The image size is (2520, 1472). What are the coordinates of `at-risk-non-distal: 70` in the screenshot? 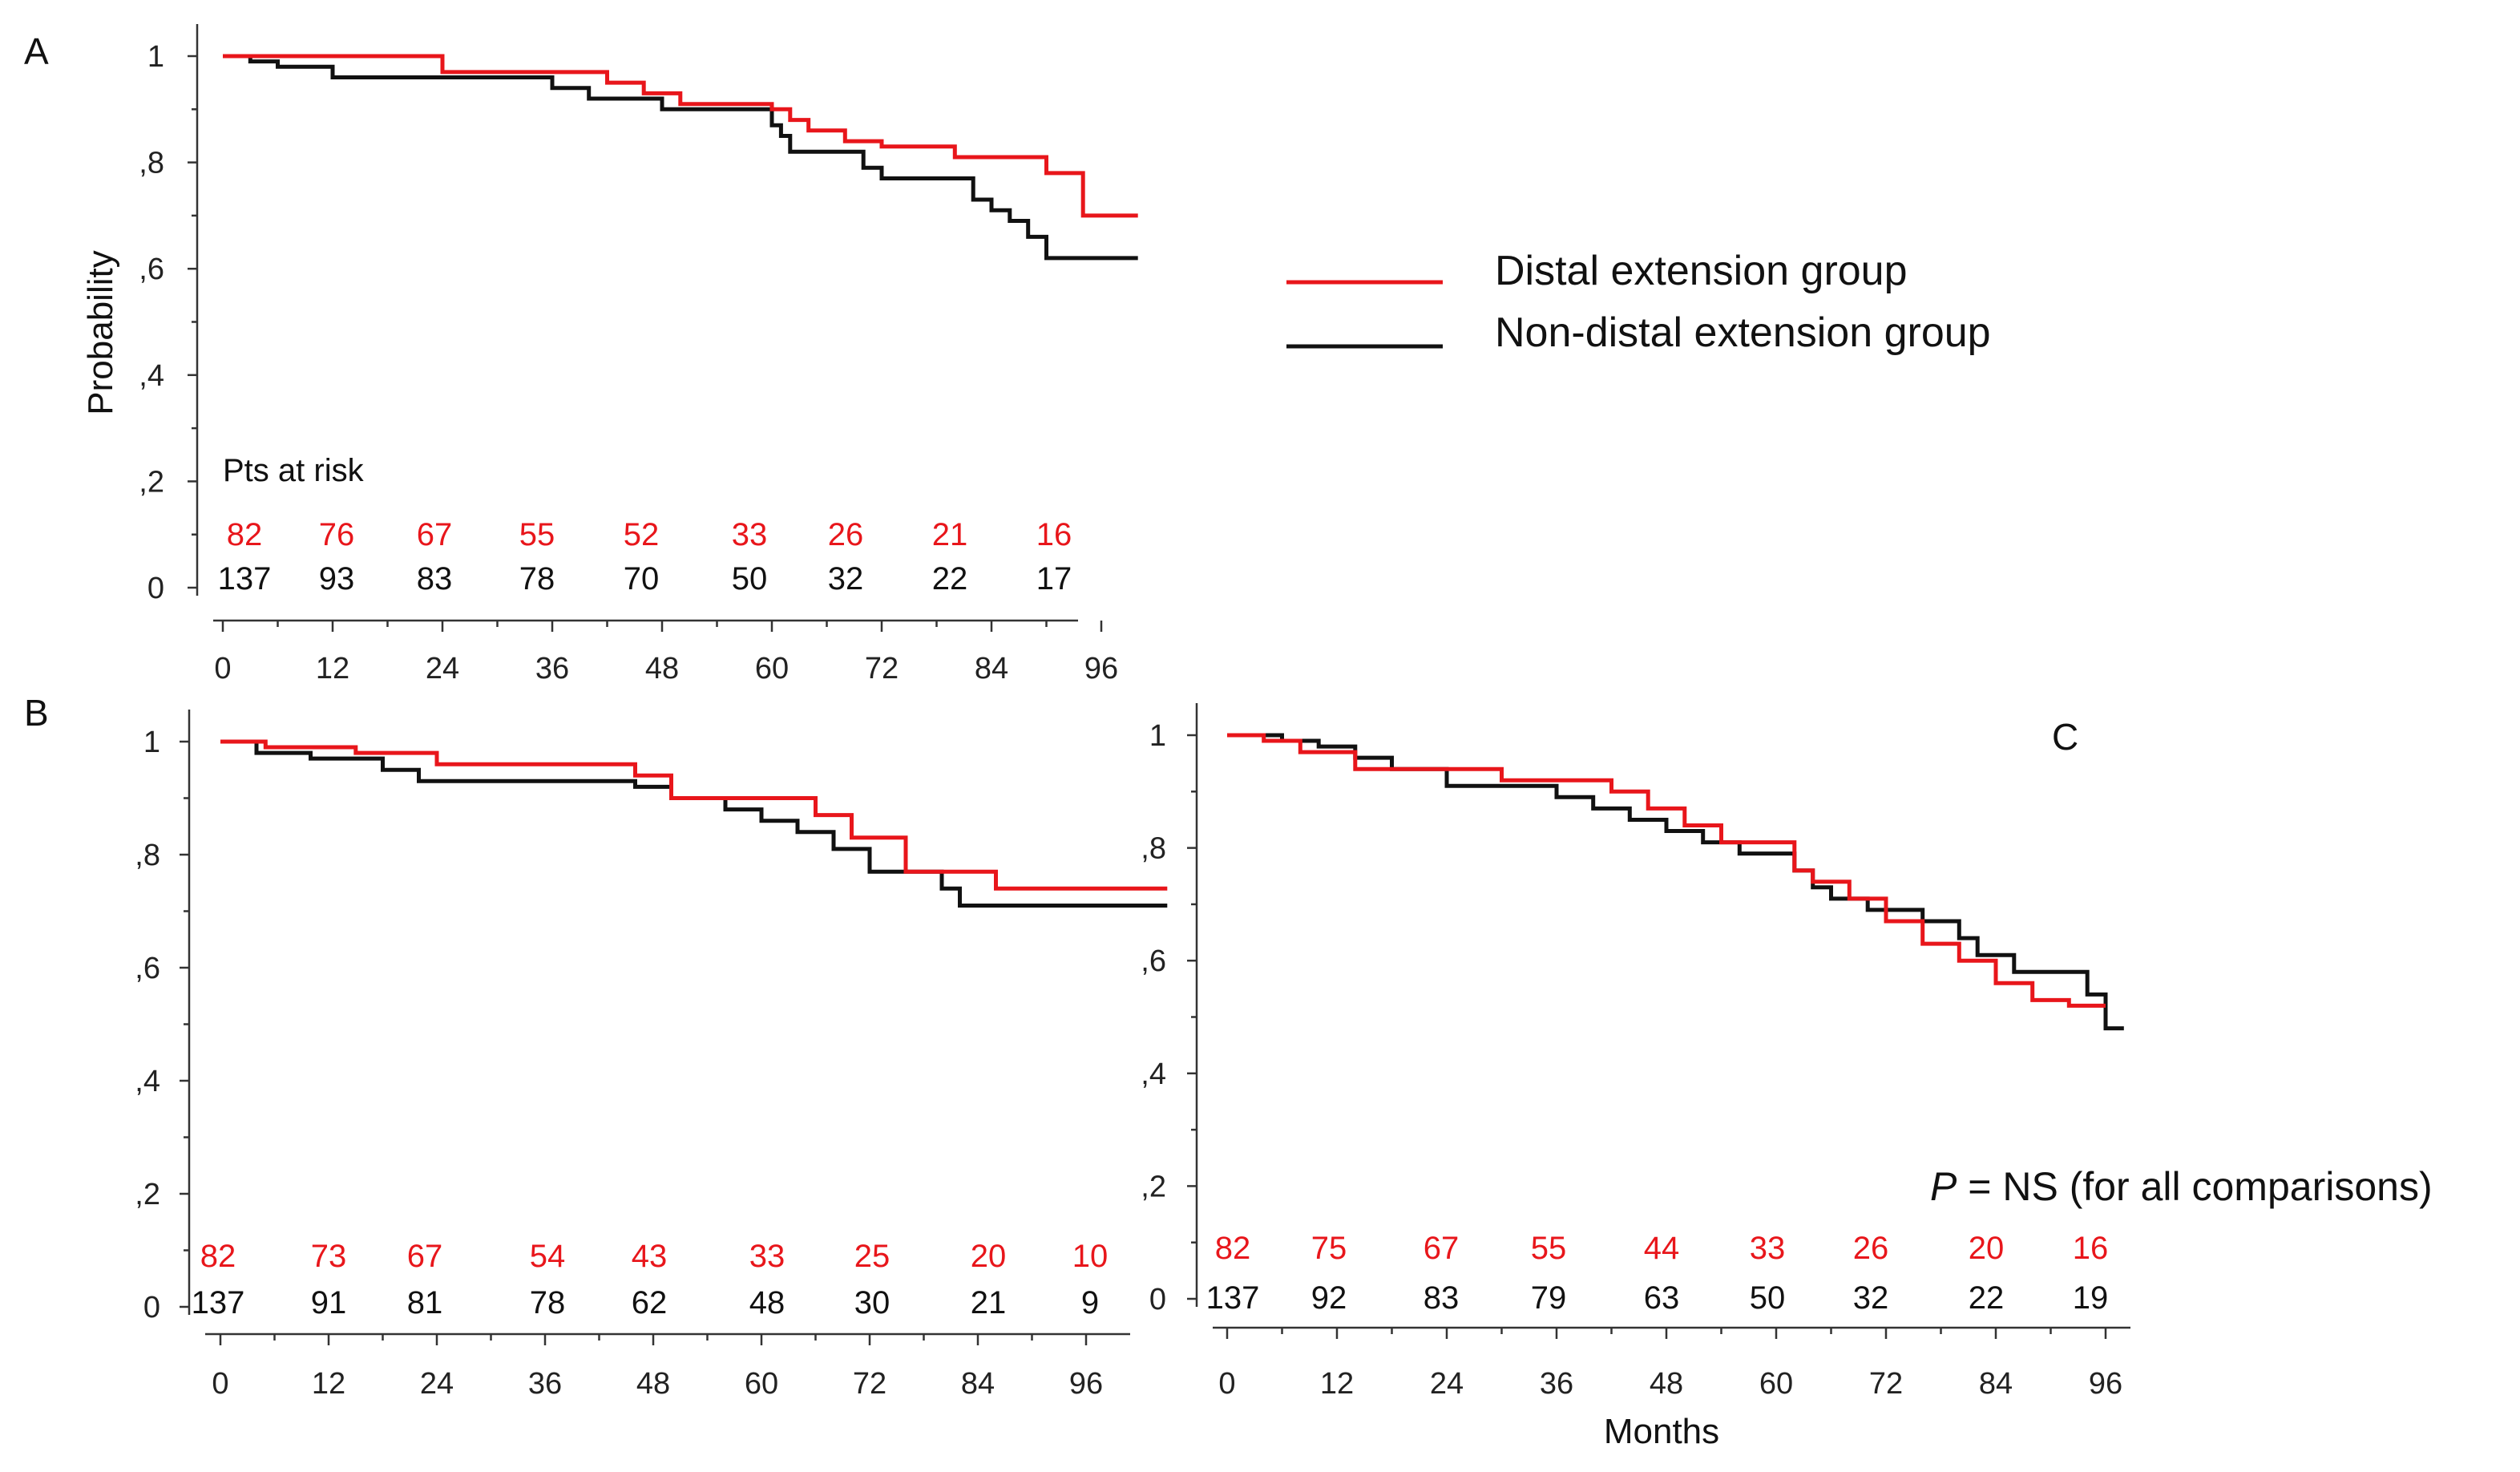 It's located at (642, 578).